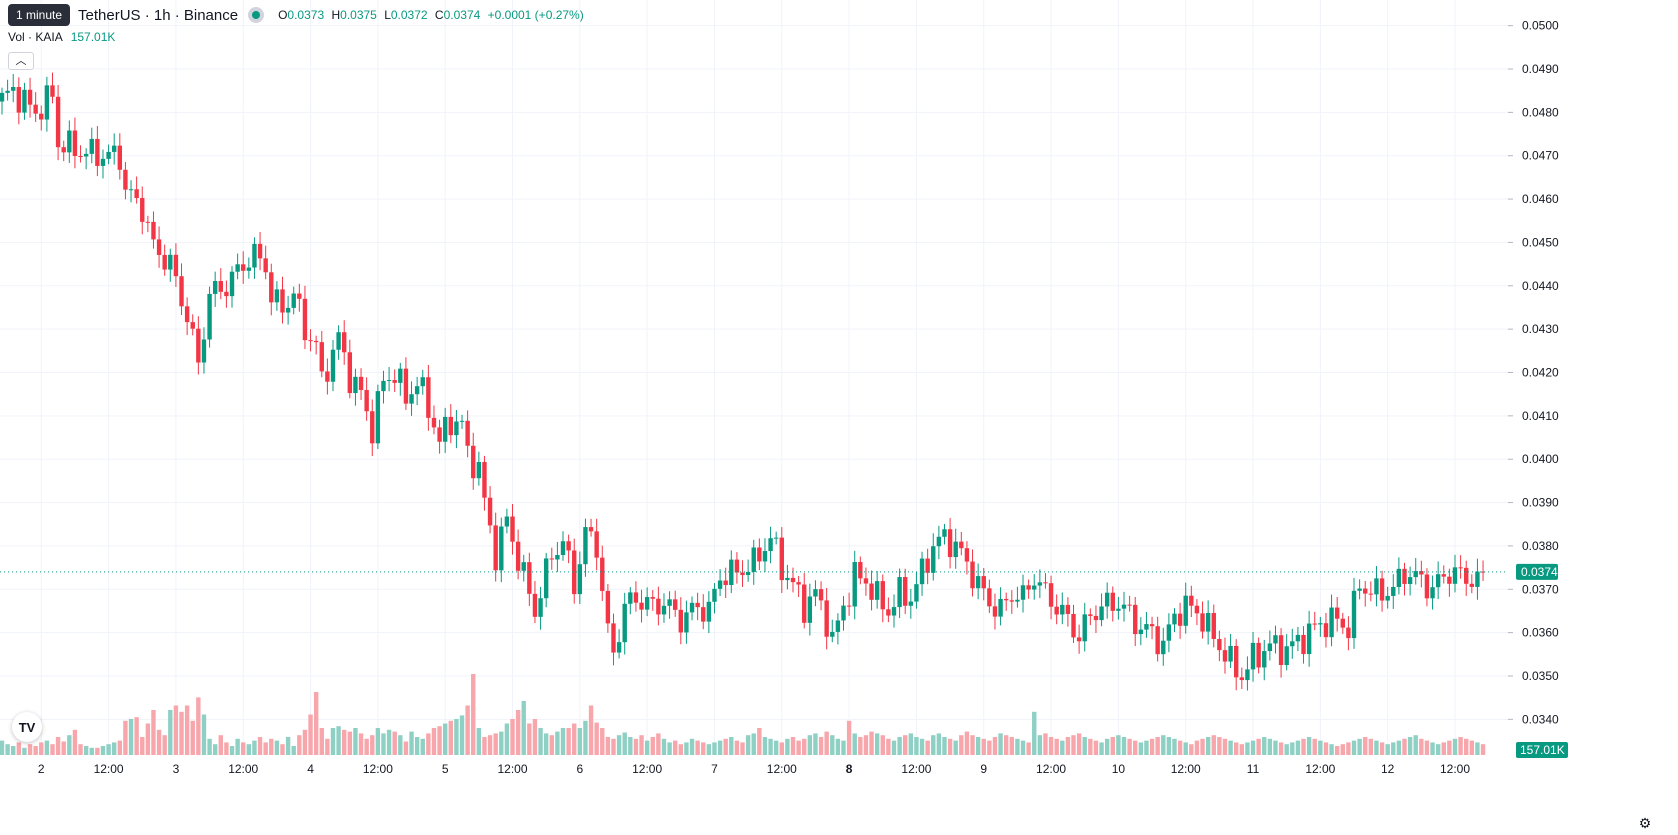 The width and height of the screenshot is (1678, 835). Describe the element at coordinates (387, 15) in the screenshot. I see `ohlc-low-label: L` at that location.